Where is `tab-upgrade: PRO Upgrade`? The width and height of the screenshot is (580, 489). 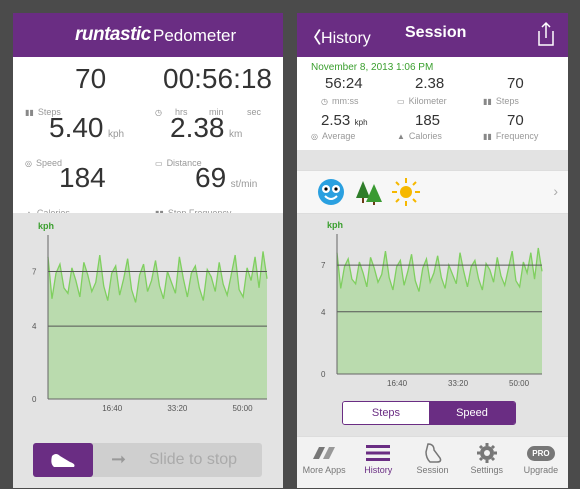
tab-upgrade: PRO Upgrade is located at coordinates (541, 462).